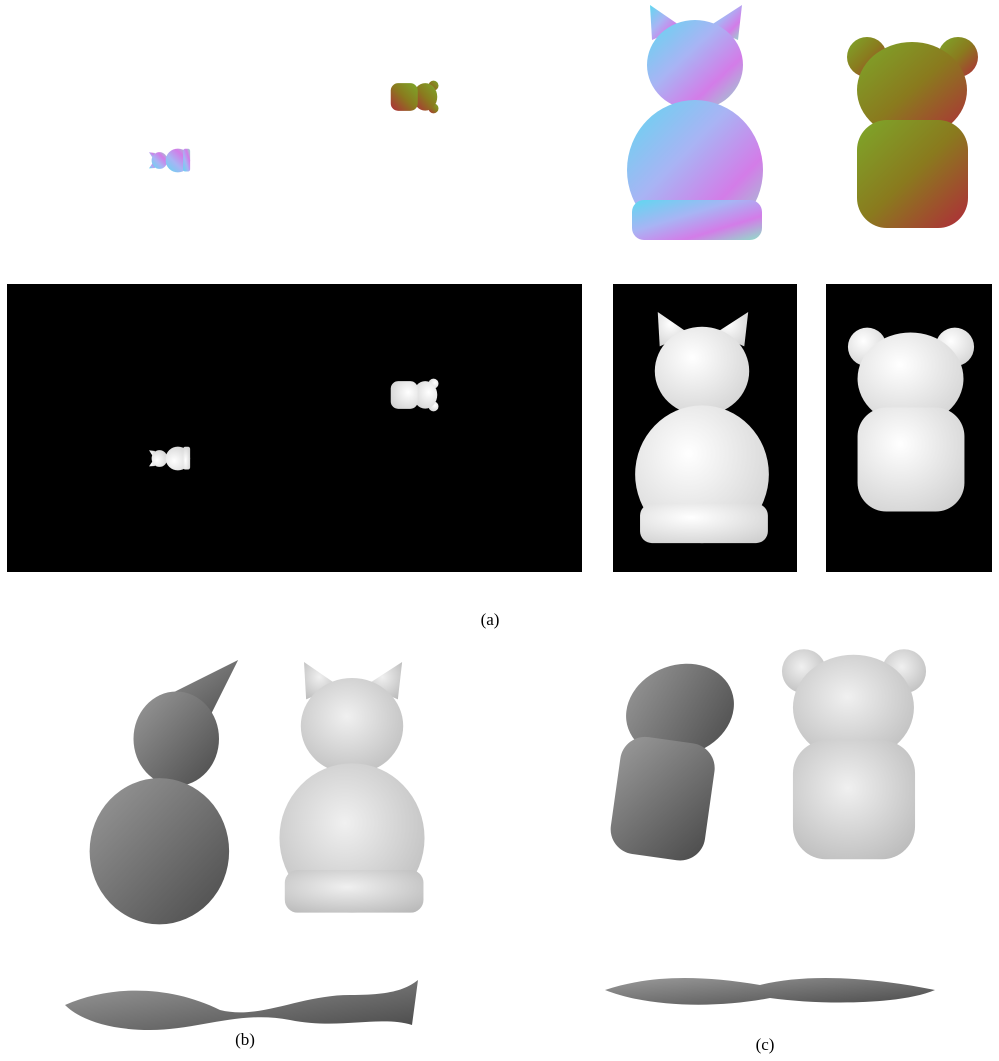 The width and height of the screenshot is (999, 1061). I want to click on mesh-bear-front, so click(854, 754).